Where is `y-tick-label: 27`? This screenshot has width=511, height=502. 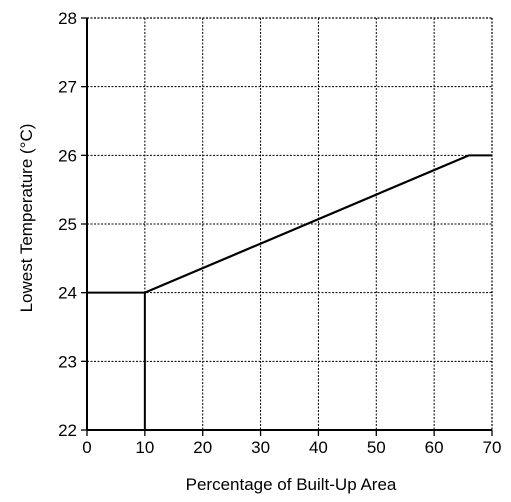
y-tick-label: 27 is located at coordinates (67, 87).